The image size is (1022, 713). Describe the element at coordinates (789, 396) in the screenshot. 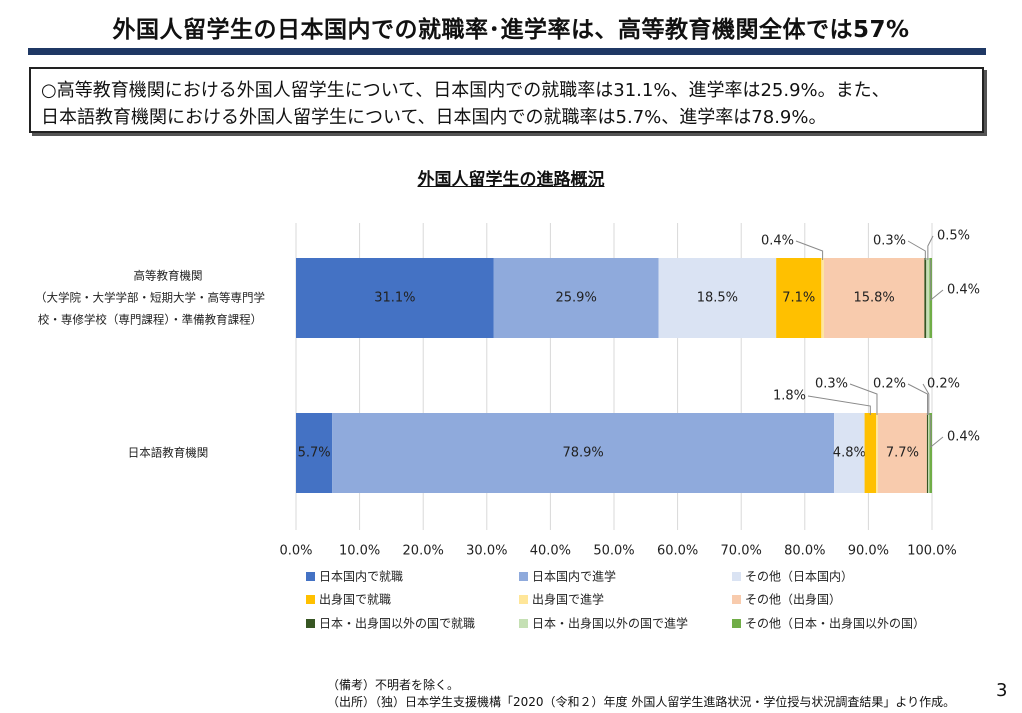

I see `data-label: 1.8%` at that location.